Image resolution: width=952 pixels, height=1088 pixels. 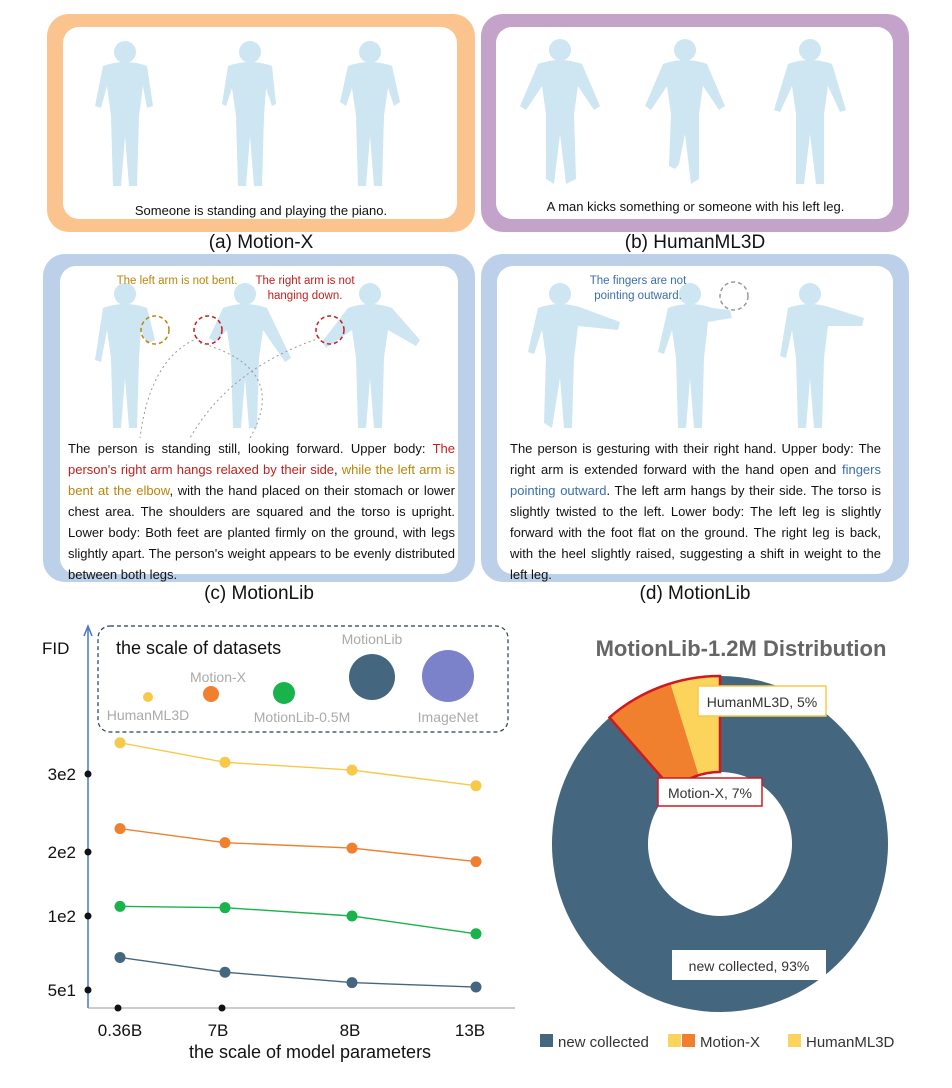 What do you see at coordinates (695, 480) in the screenshot?
I see `panel-d-text-highlight-fingers: fingers pointing outward` at bounding box center [695, 480].